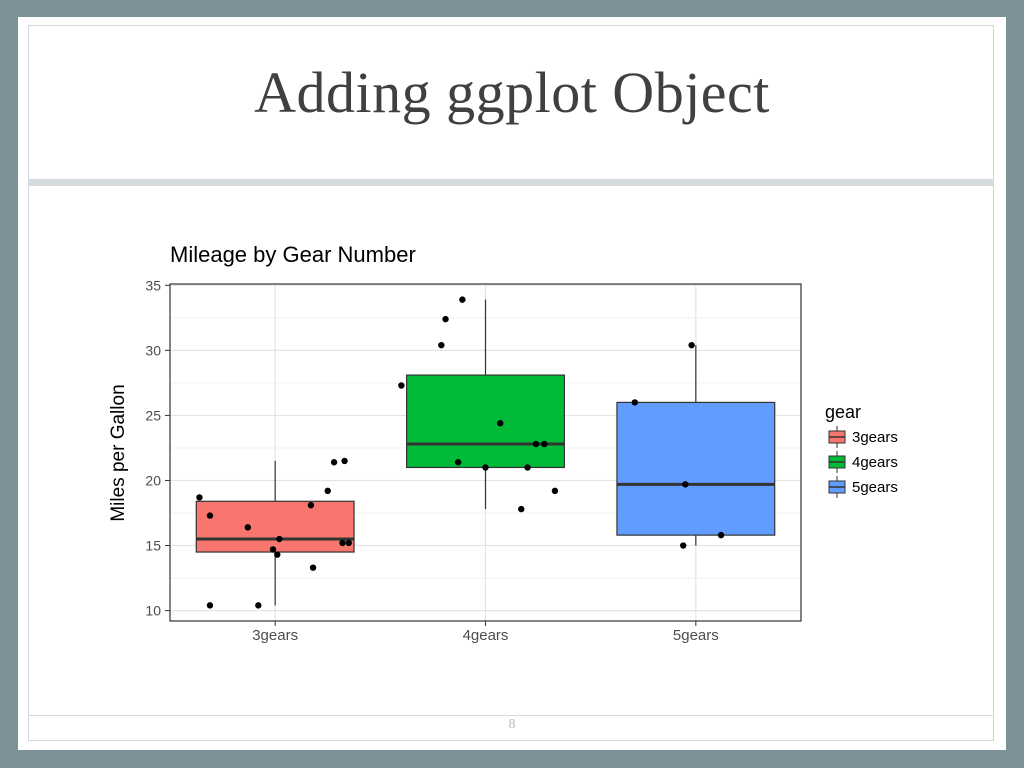 The width and height of the screenshot is (1024, 768). I want to click on page-number: 8, so click(512, 724).